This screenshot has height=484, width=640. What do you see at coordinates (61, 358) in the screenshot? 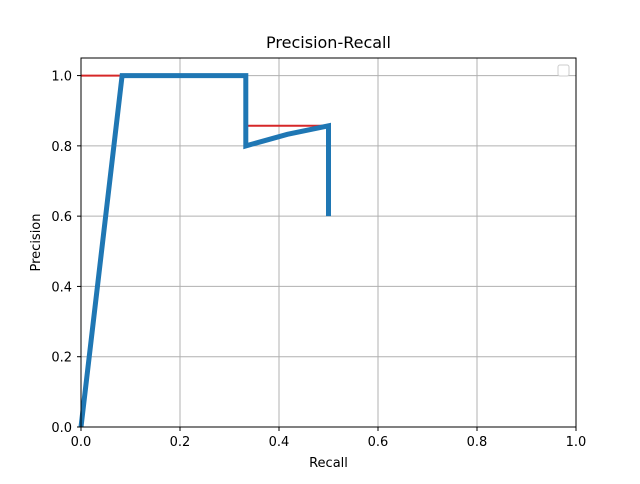
I see `y-tick-label: 0.2` at bounding box center [61, 358].